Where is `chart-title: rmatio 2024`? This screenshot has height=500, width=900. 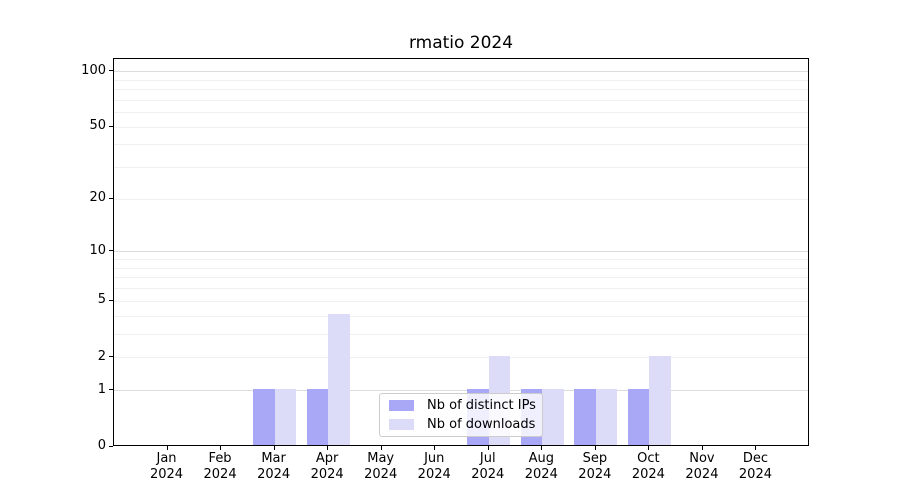 chart-title: rmatio 2024 is located at coordinates (461, 43).